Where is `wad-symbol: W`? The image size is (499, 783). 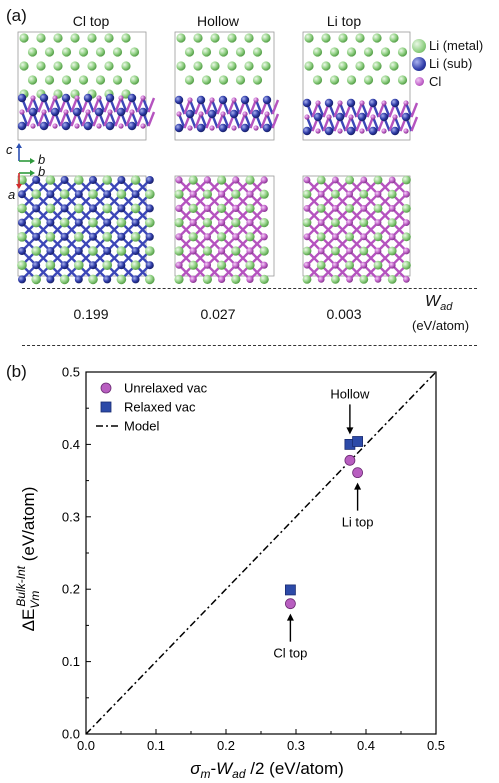
wad-symbol: W is located at coordinates (433, 301).